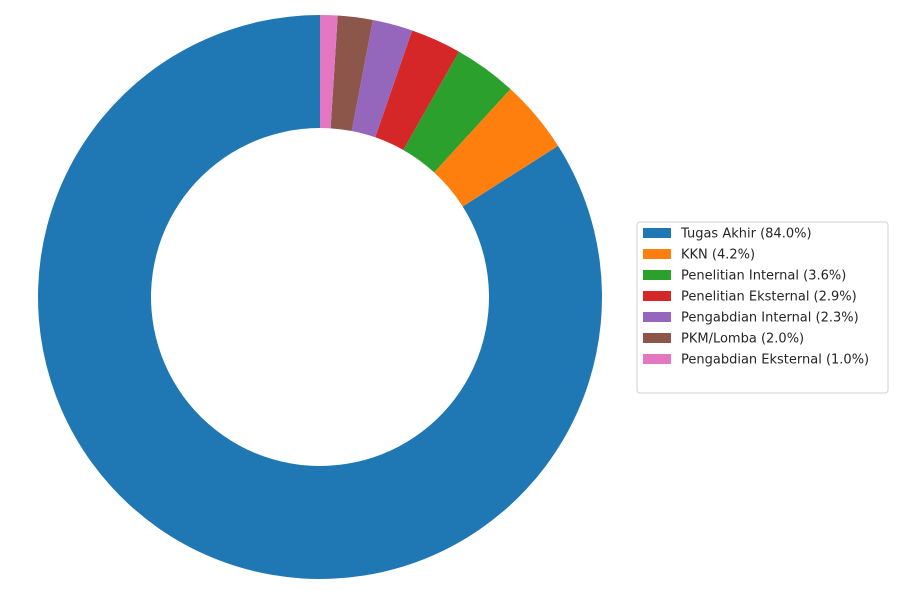 The height and width of the screenshot is (593, 898). I want to click on legend-label: Penelitian Eksternal (2.9%), so click(769, 297).